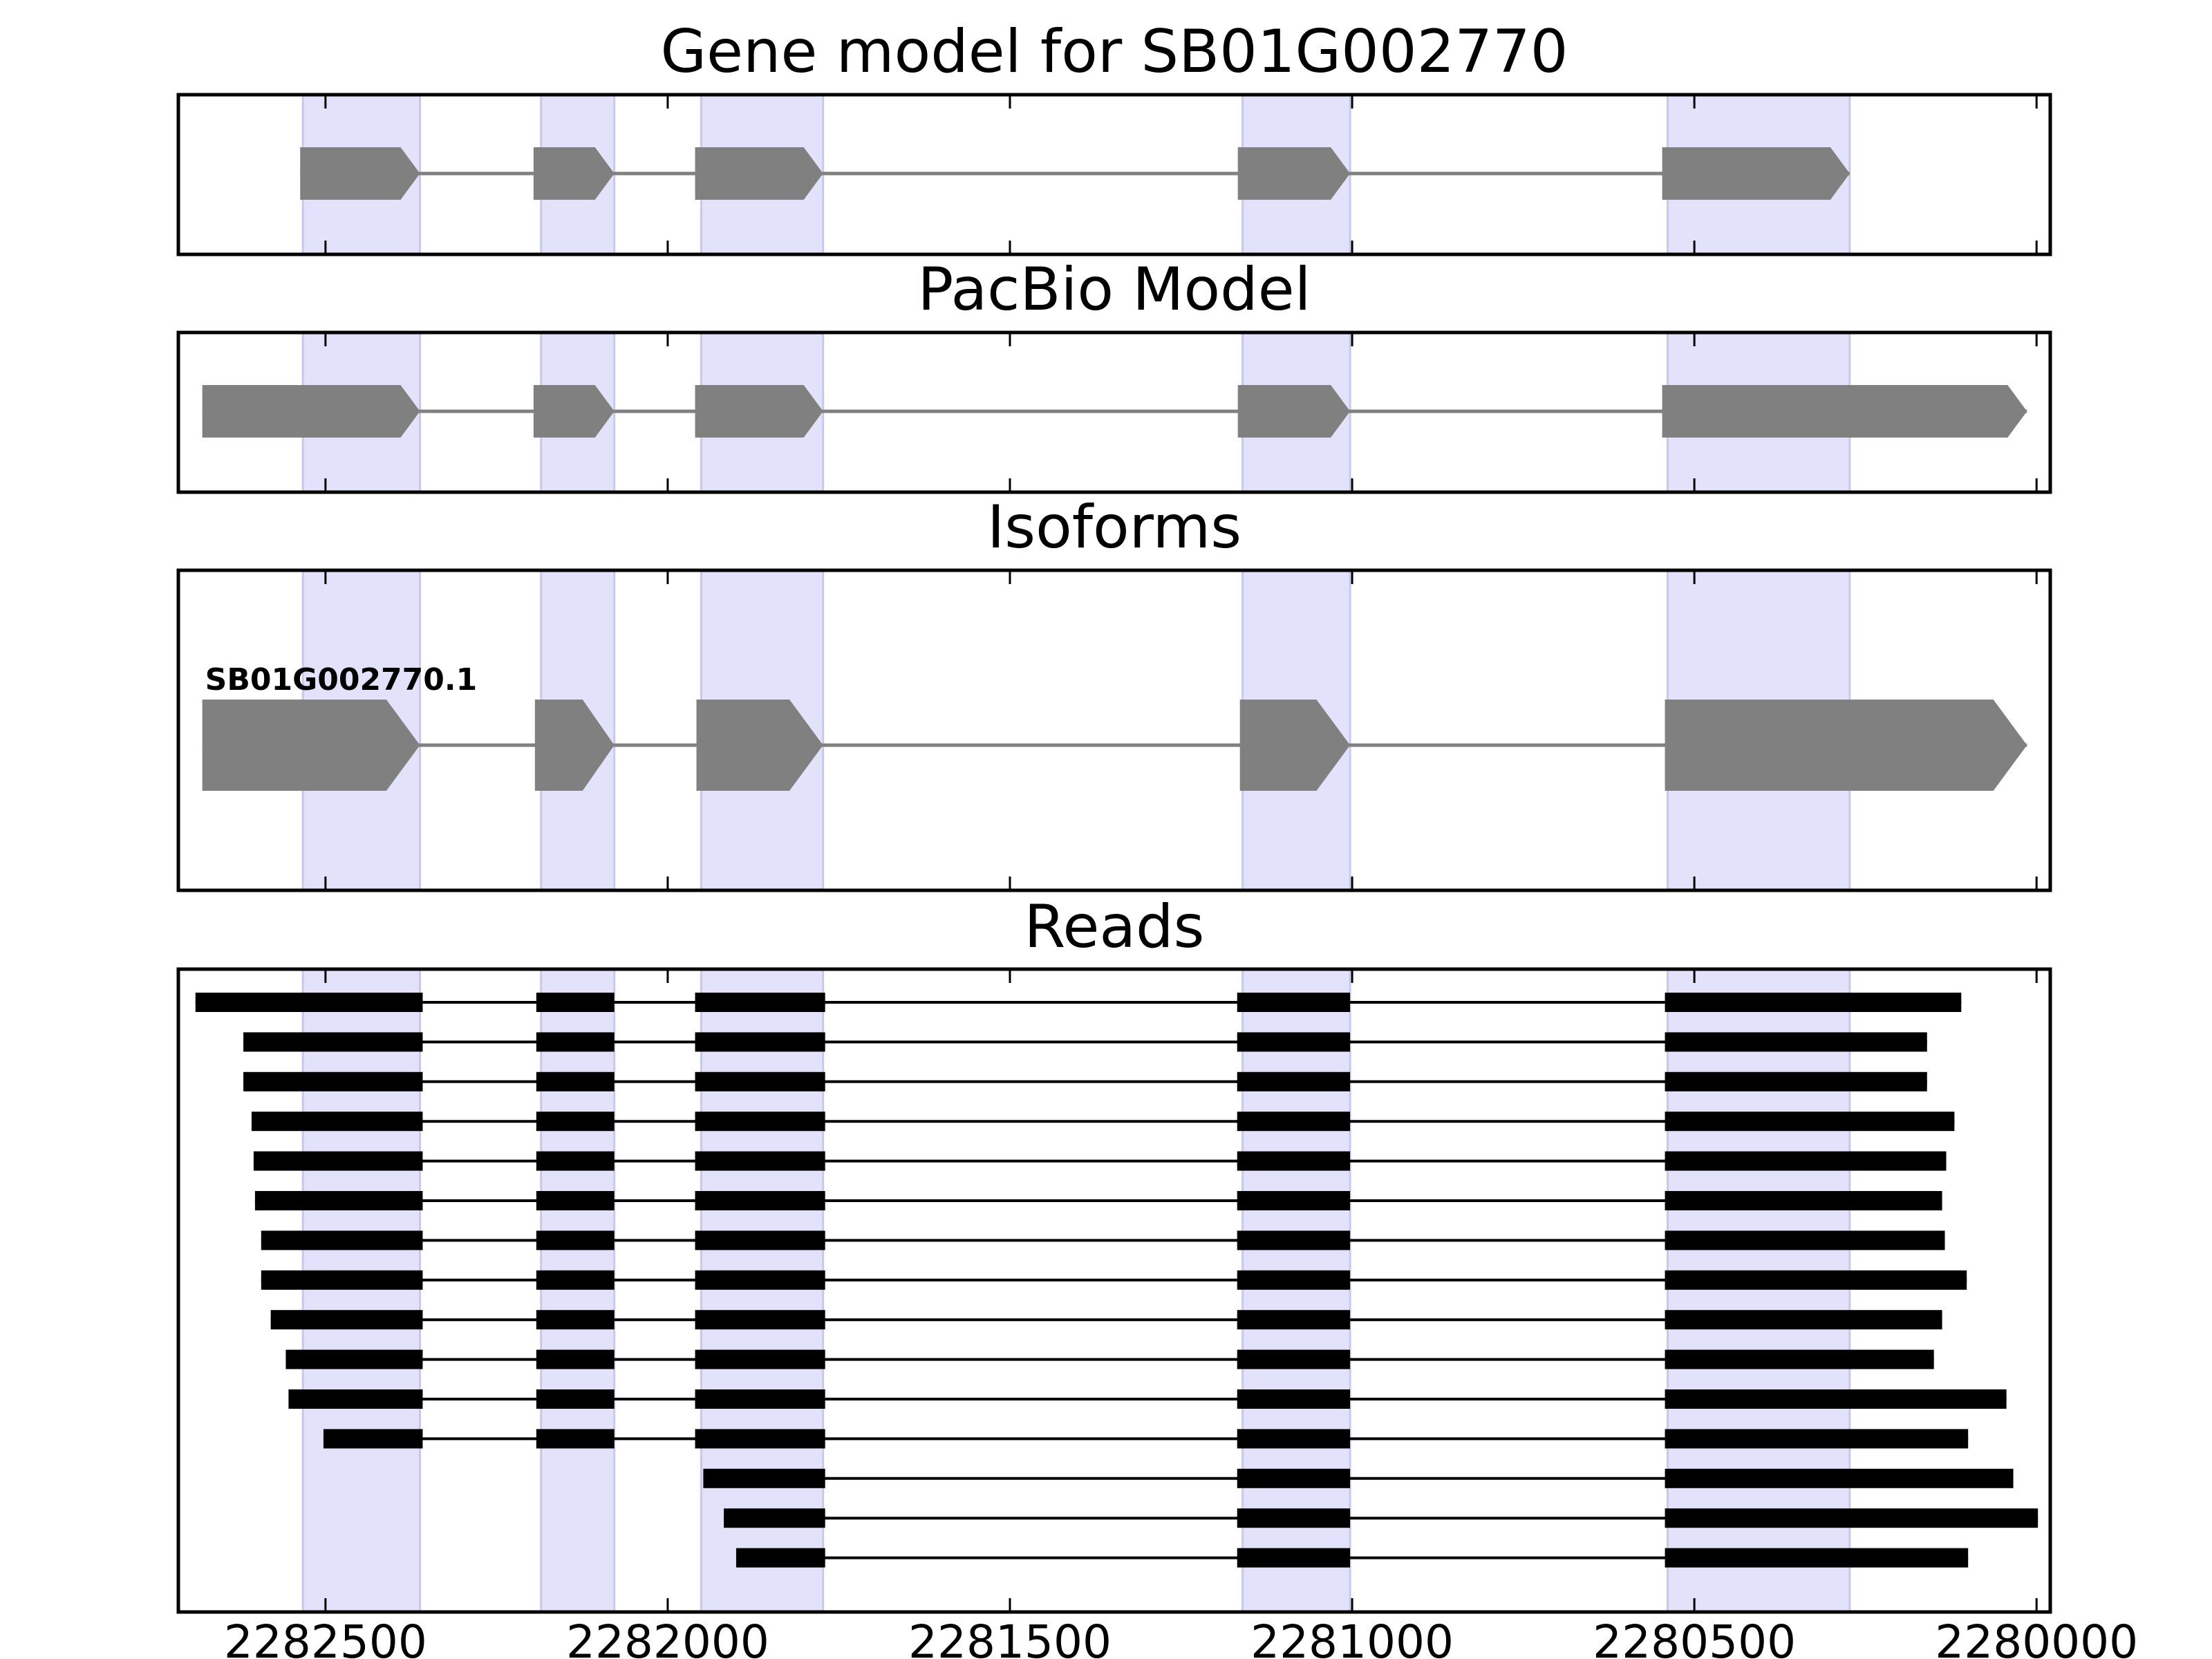 This screenshot has width=2212, height=1659. I want to click on x-tick-label: 2282500, so click(325, 1637).